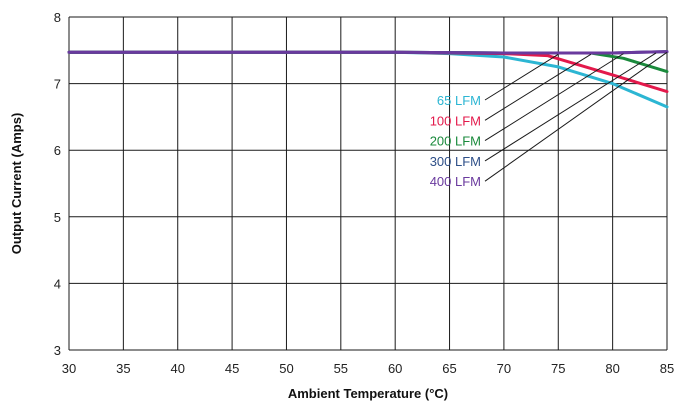 The image size is (676, 406). What do you see at coordinates (57, 17) in the screenshot?
I see `y-tick-label: 8` at bounding box center [57, 17].